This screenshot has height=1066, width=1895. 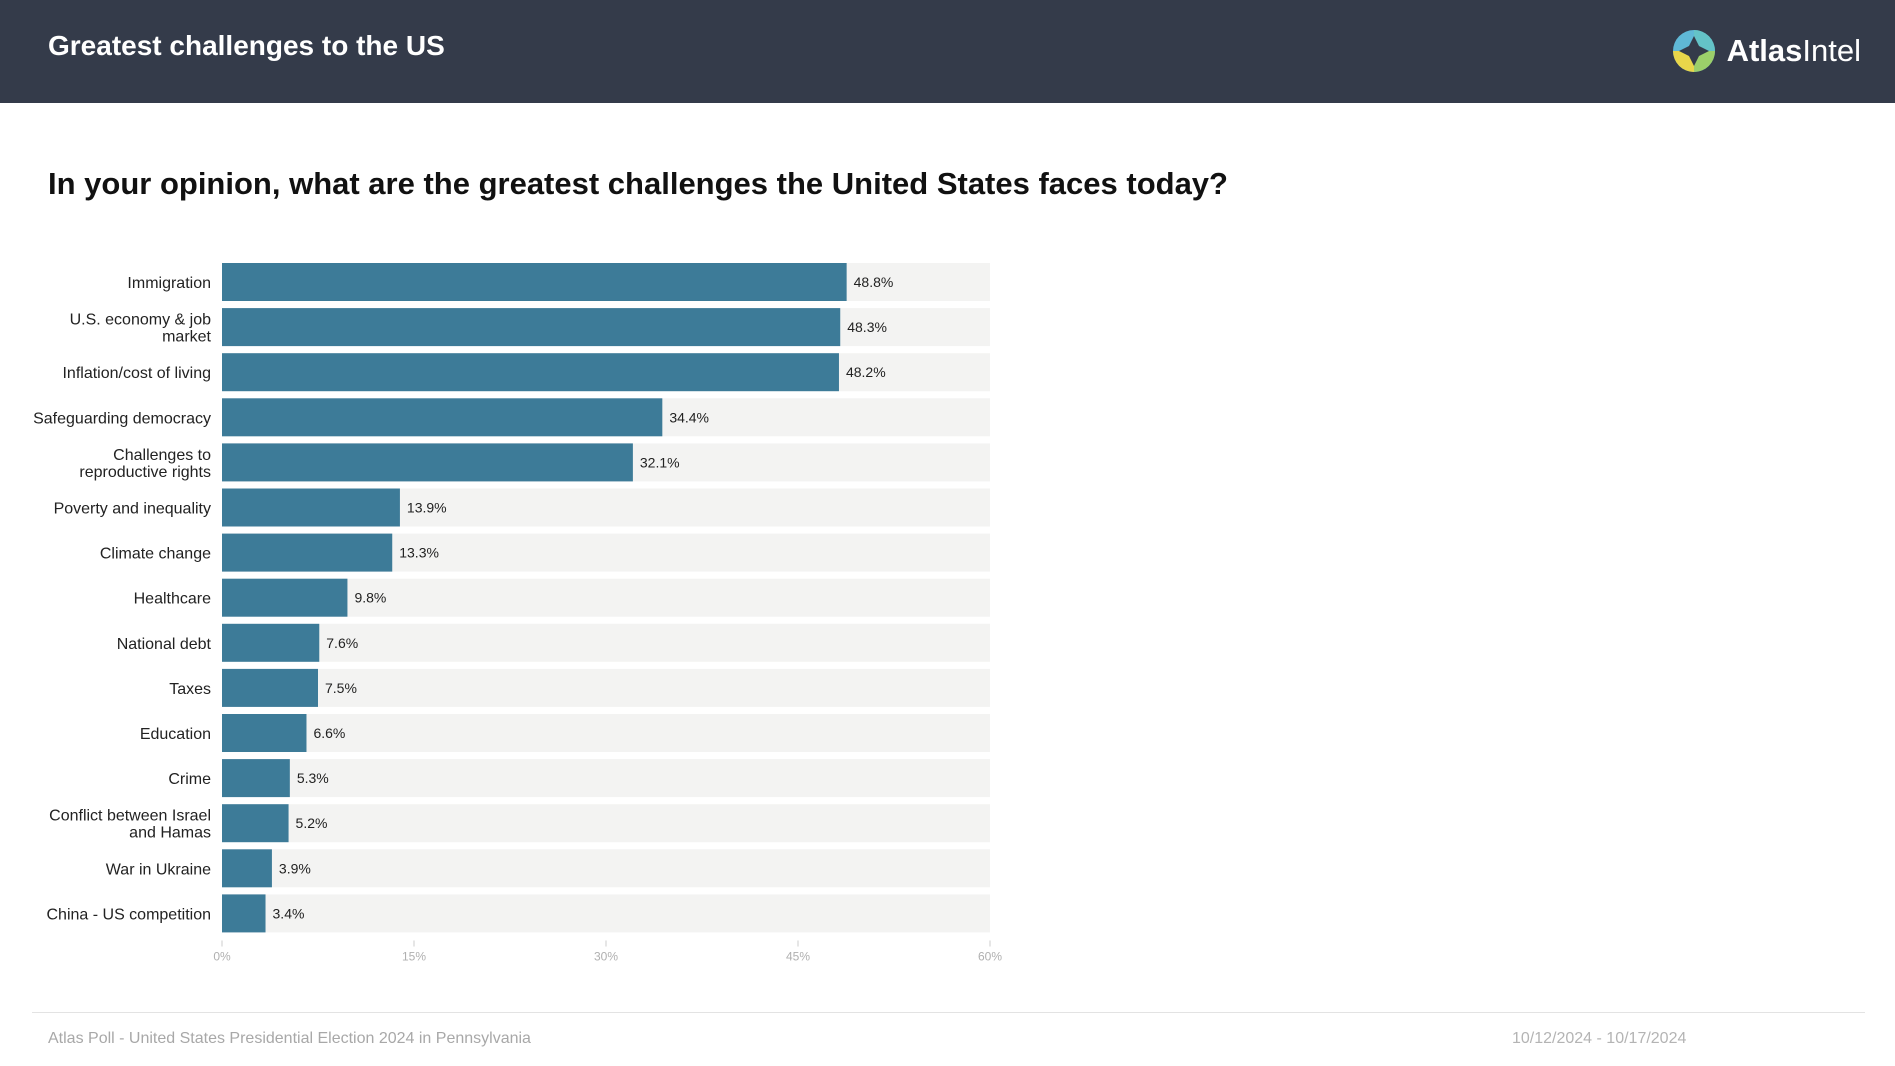 What do you see at coordinates (141, 329) in the screenshot?
I see `category-label: U.S. economy & job market` at bounding box center [141, 329].